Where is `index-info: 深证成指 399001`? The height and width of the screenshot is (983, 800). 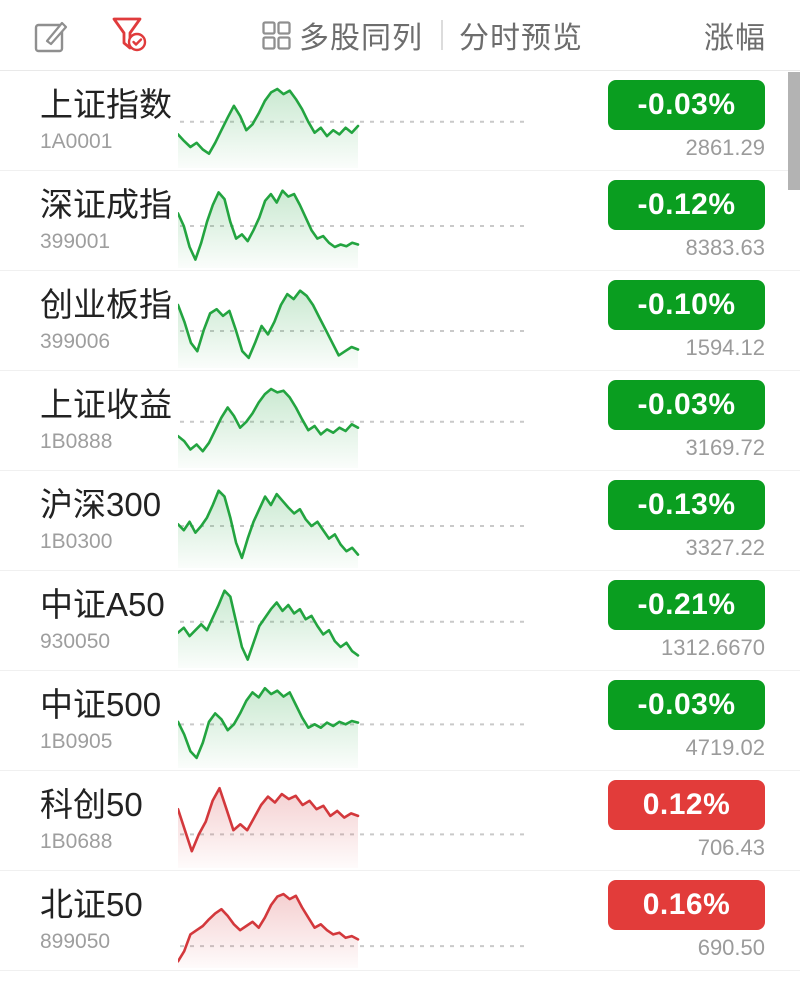
index-info: 深证成指 399001 is located at coordinates (89, 220).